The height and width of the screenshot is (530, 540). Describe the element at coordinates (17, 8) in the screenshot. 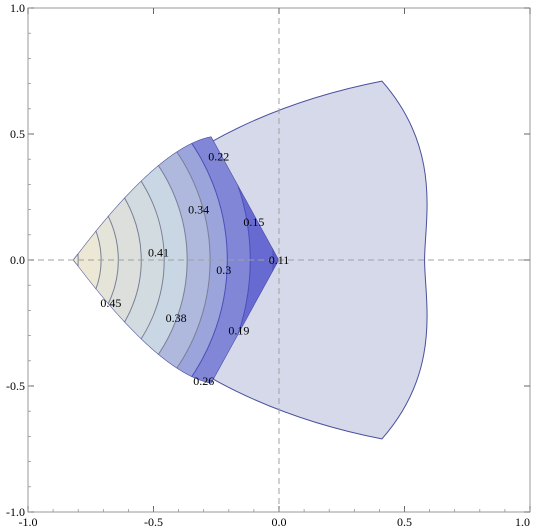

I see `y-tick-label: 1.0` at that location.